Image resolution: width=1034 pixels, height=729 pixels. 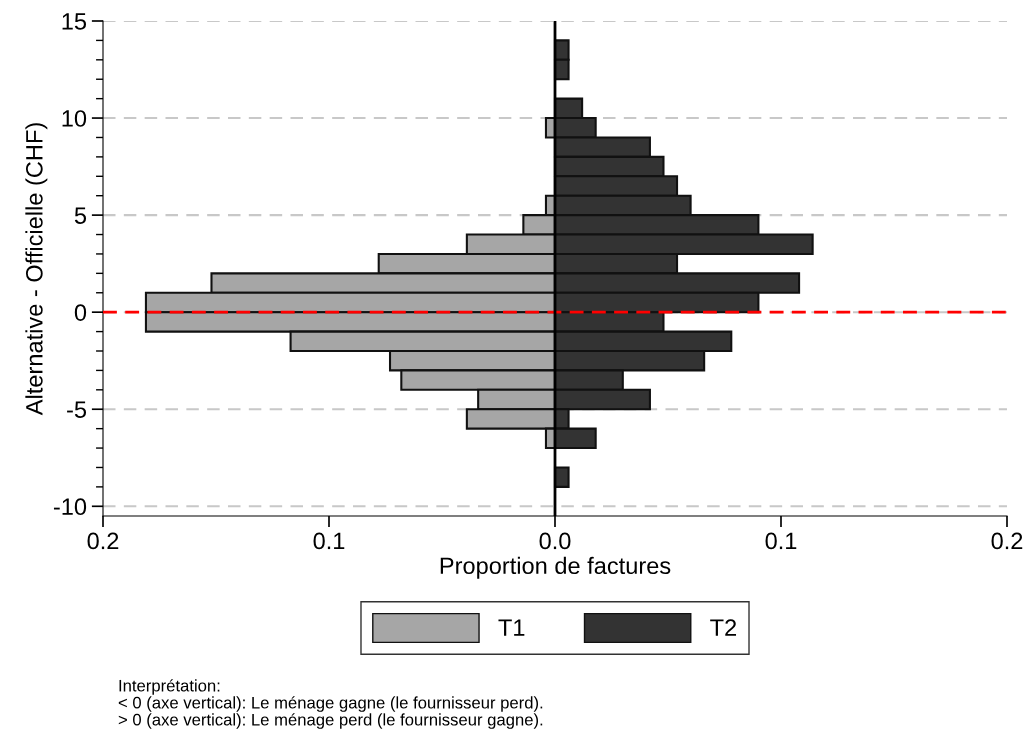 I want to click on x-tick-label: 0.0, so click(x=555, y=541).